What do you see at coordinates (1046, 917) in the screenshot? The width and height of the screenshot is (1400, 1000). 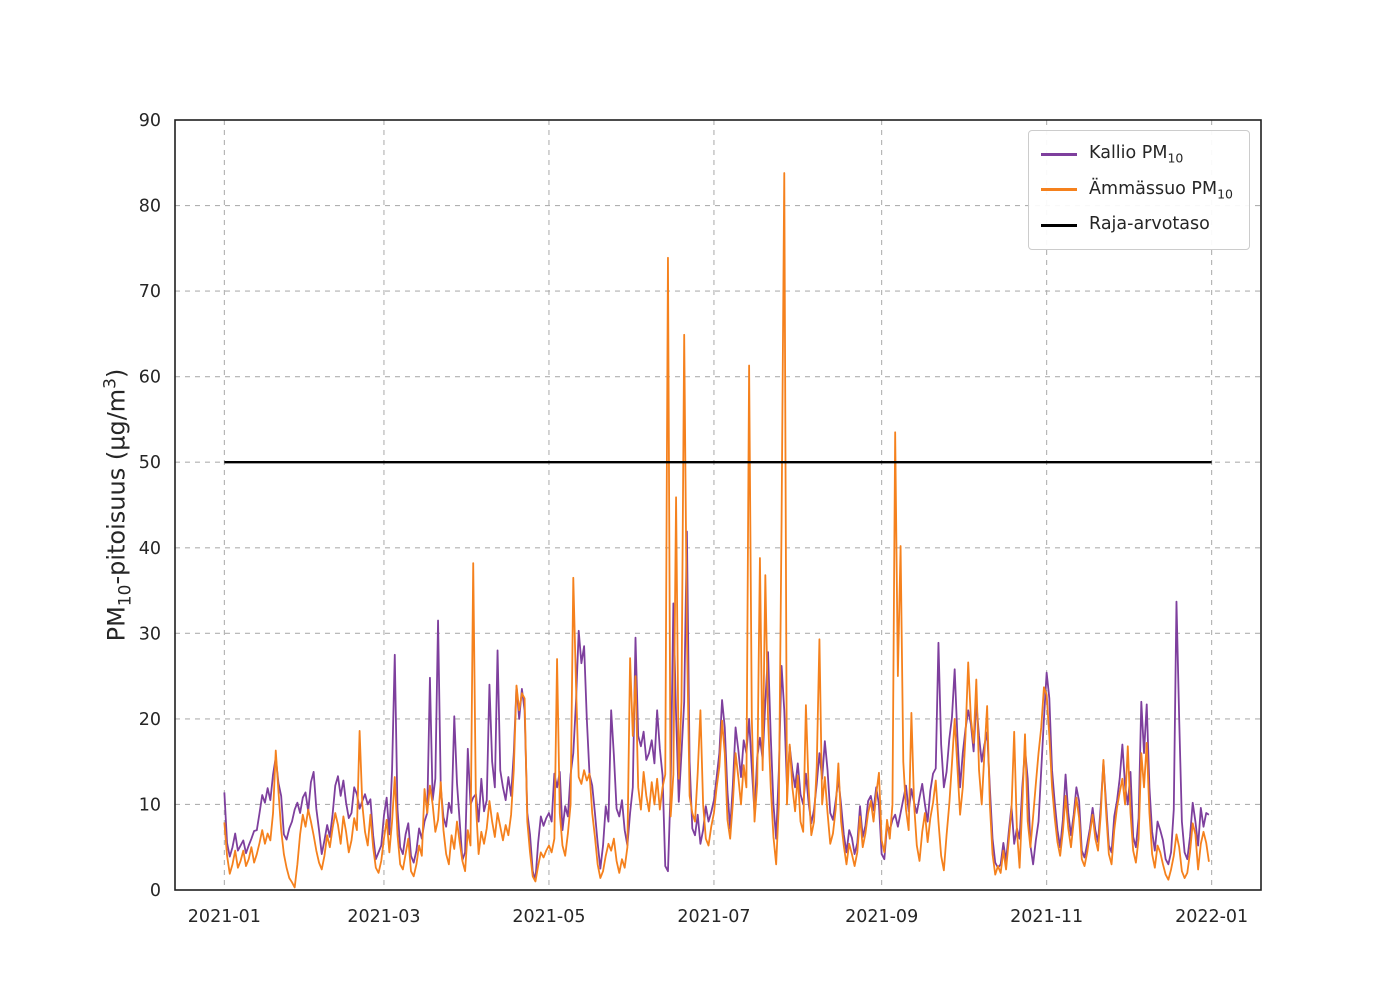 I see `x-tick-label: 2021-11` at bounding box center [1046, 917].